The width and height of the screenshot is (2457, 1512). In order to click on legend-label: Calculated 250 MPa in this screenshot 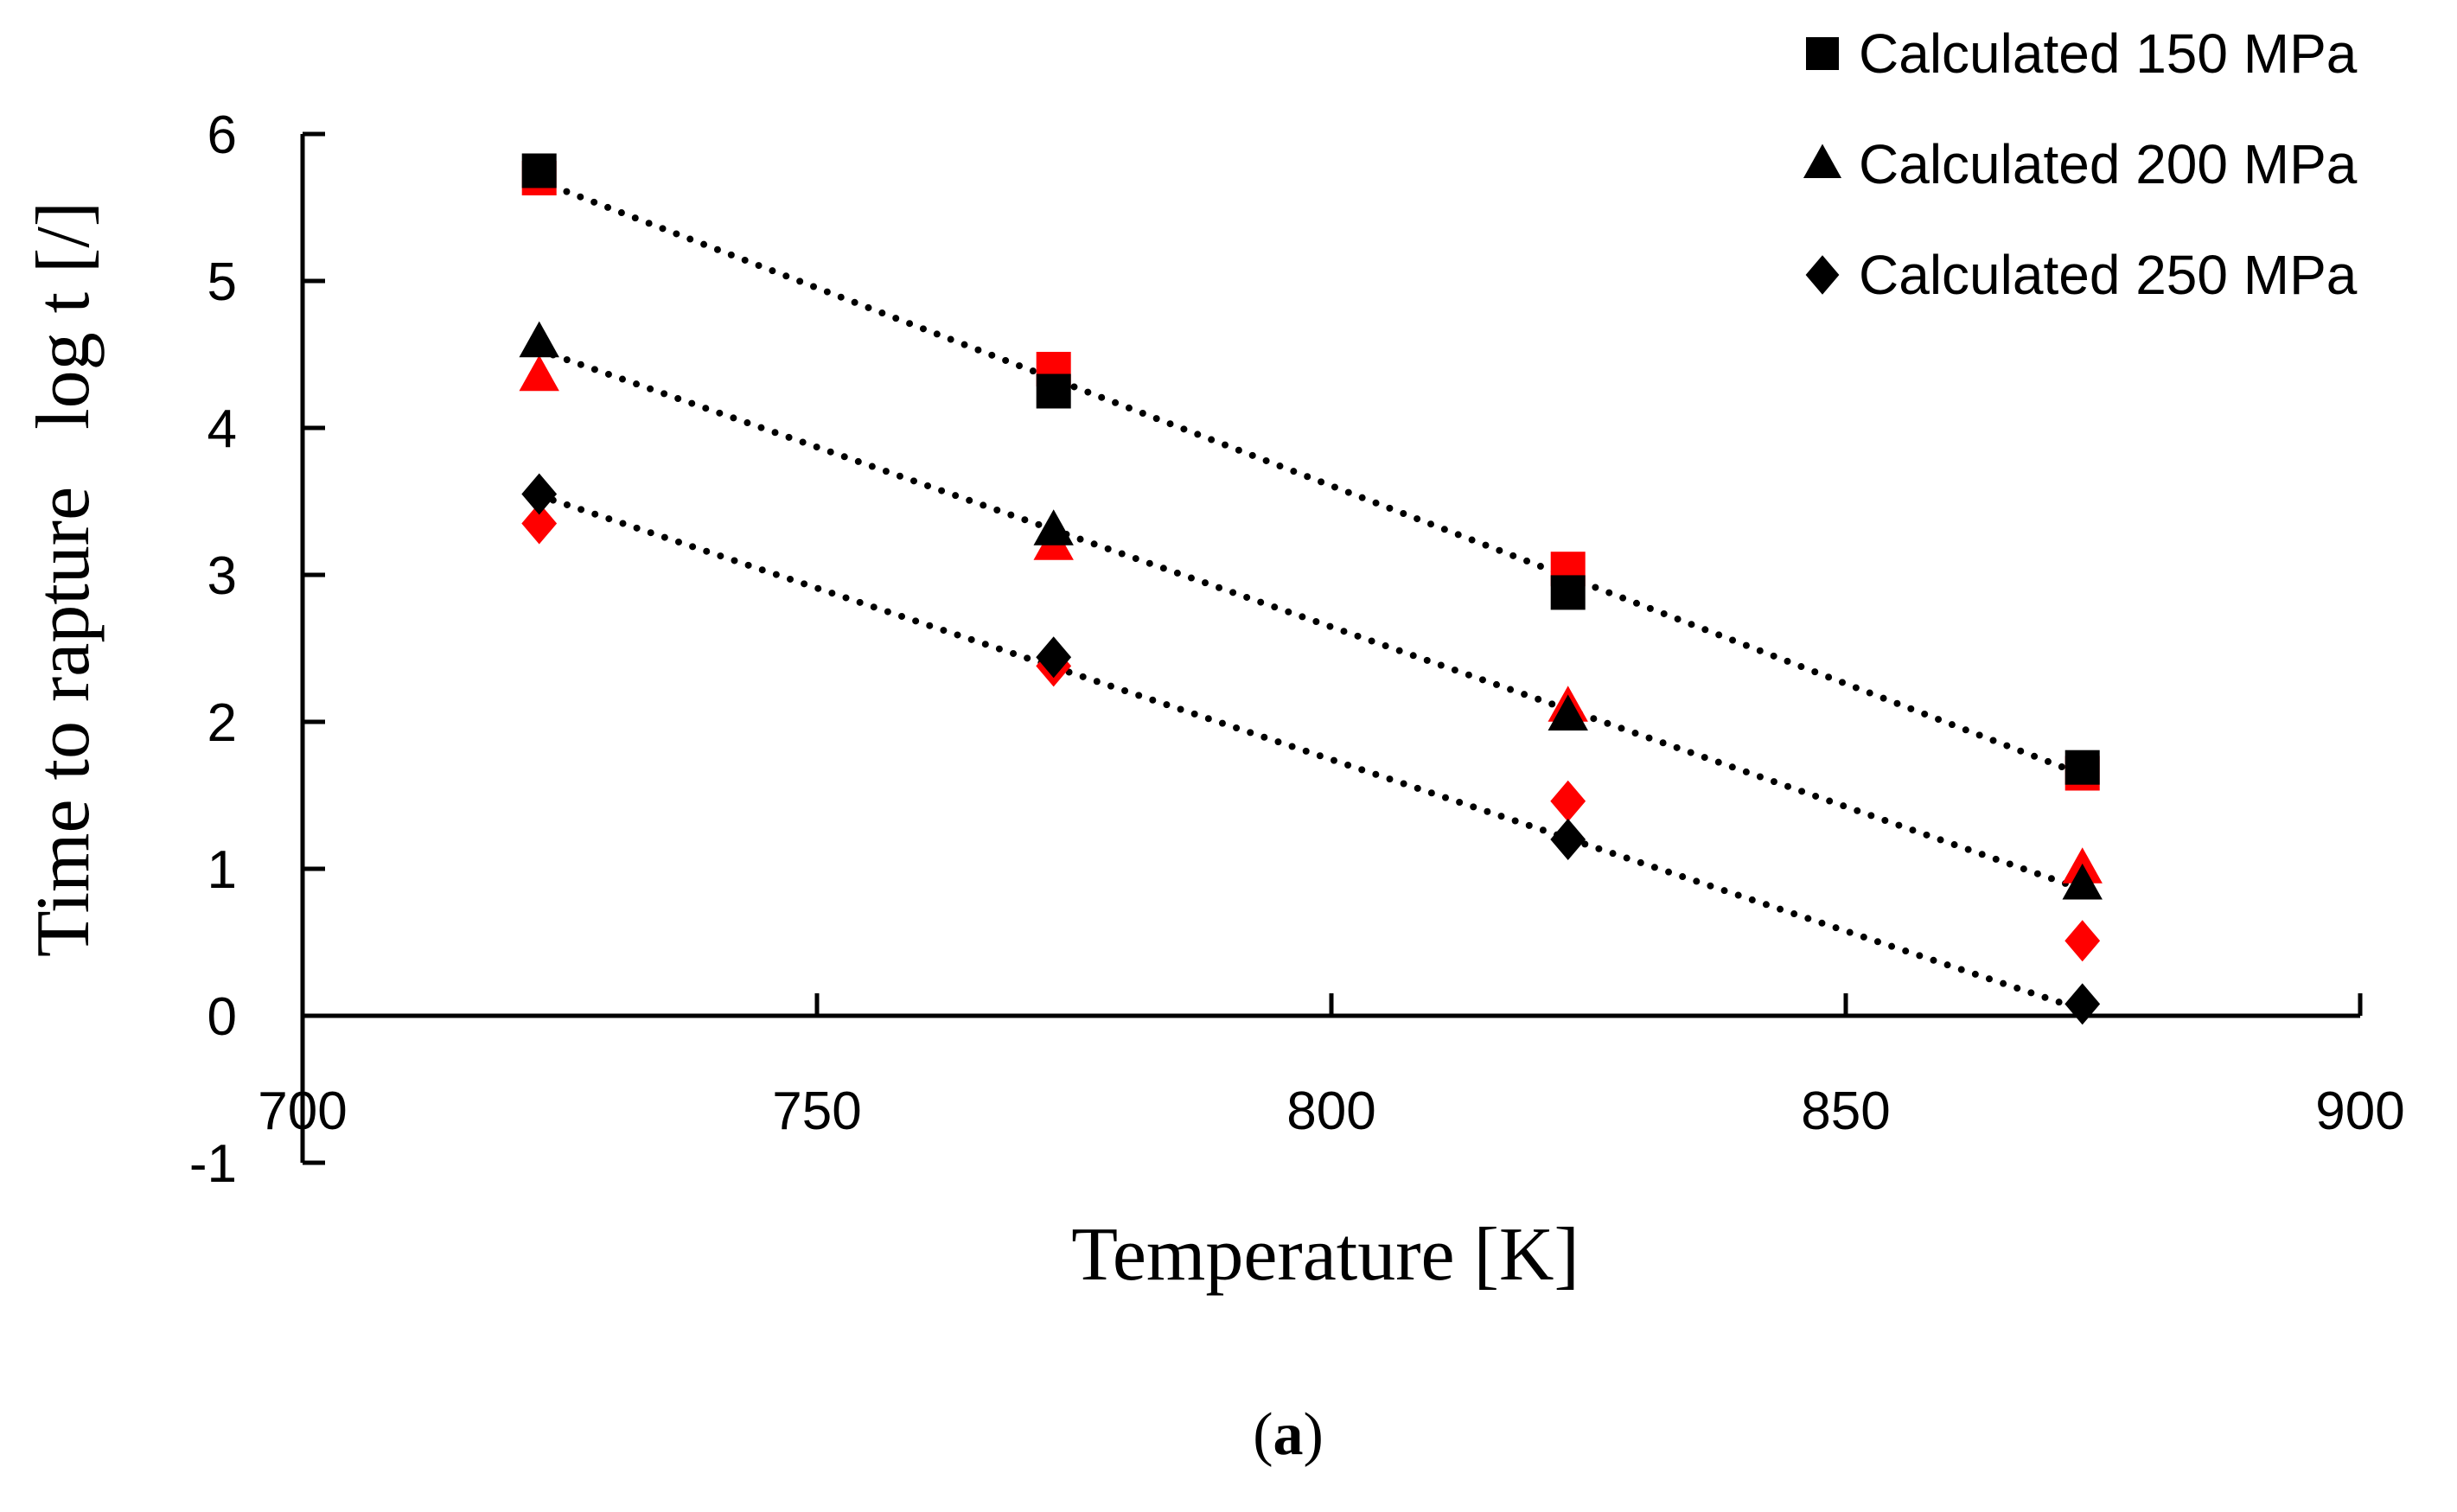, I will do `click(2108, 275)`.